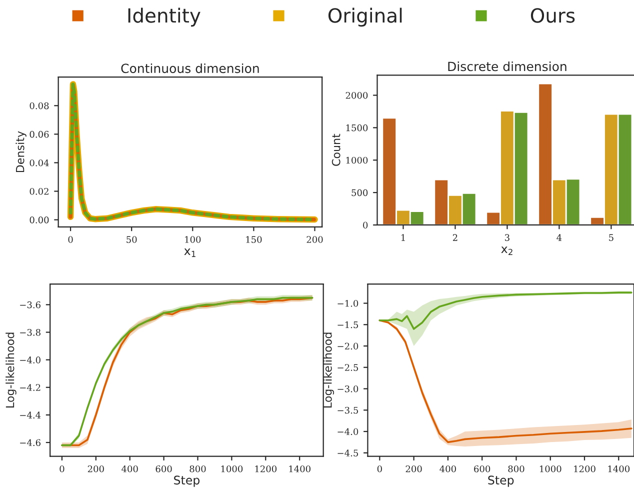 The height and width of the screenshot is (488, 634). What do you see at coordinates (39, 220) in the screenshot?
I see `y-tick-label: 0.00` at bounding box center [39, 220].